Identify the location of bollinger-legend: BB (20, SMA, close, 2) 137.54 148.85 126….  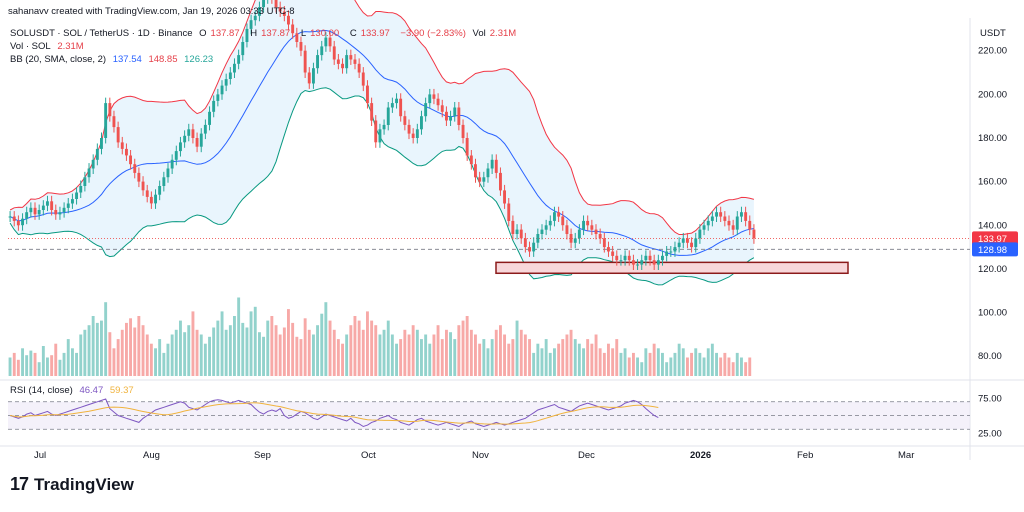
(113, 59).